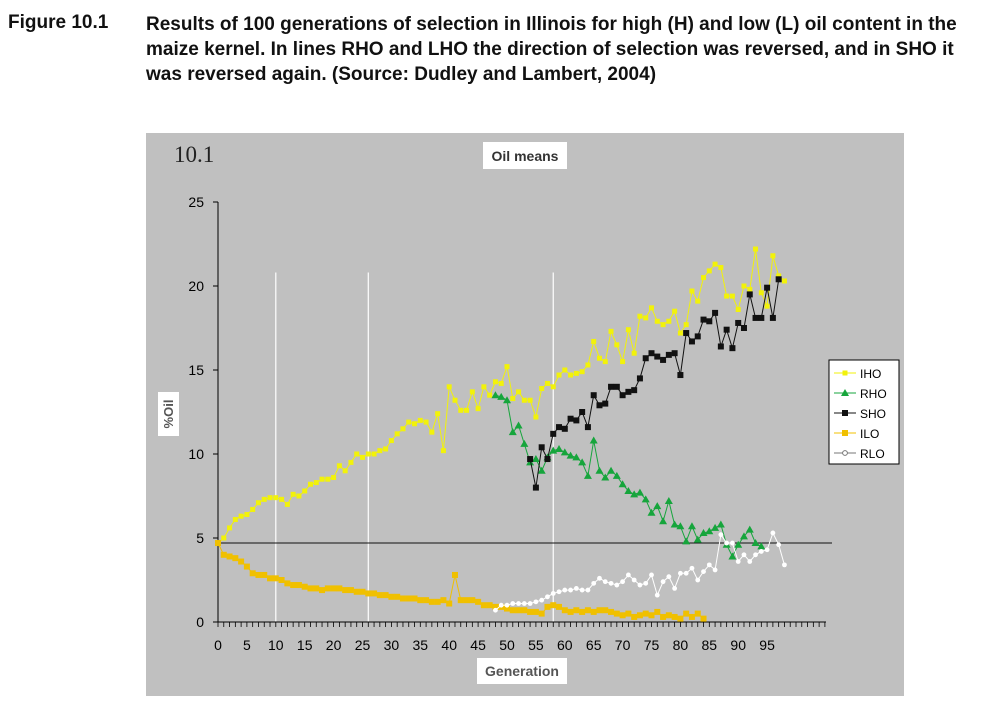 The image size is (998, 715). Describe the element at coordinates (196, 202) in the screenshot. I see `y-tick-label: 25` at that location.